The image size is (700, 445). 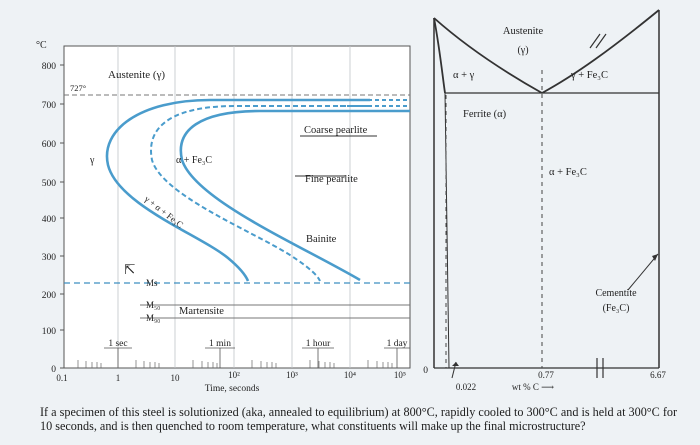 I want to click on alpha-fe3c-label: α + Fe₃C, so click(x=194, y=160).